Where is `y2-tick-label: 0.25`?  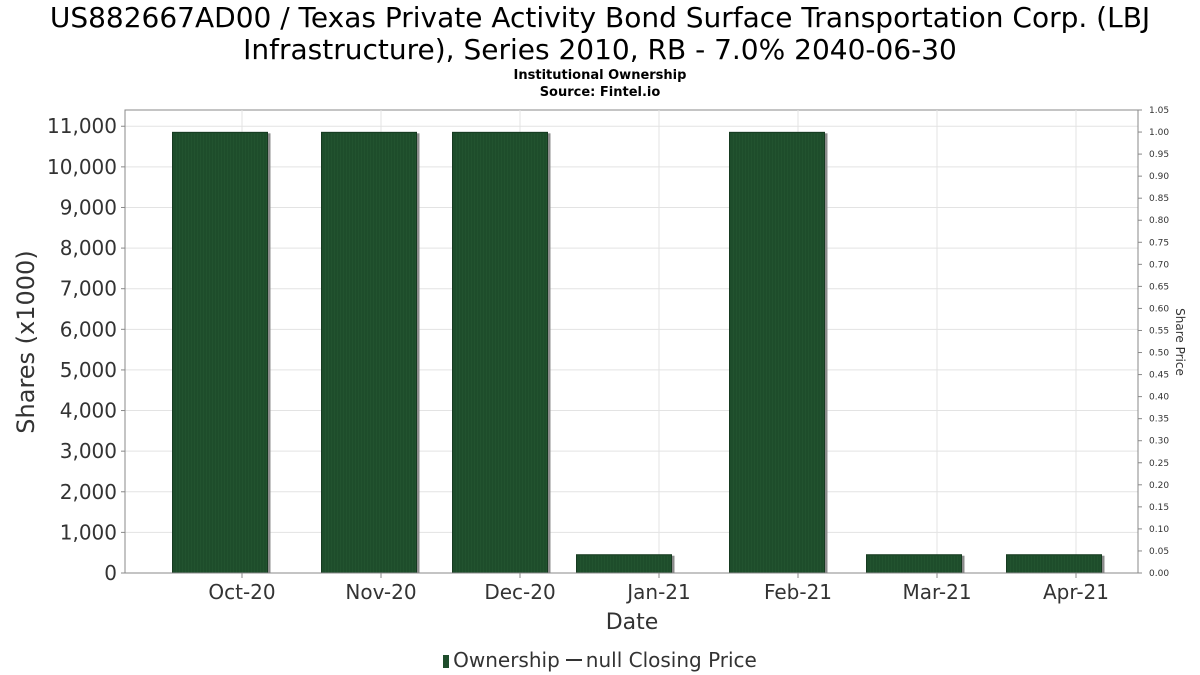
y2-tick-label: 0.25 is located at coordinates (1159, 464).